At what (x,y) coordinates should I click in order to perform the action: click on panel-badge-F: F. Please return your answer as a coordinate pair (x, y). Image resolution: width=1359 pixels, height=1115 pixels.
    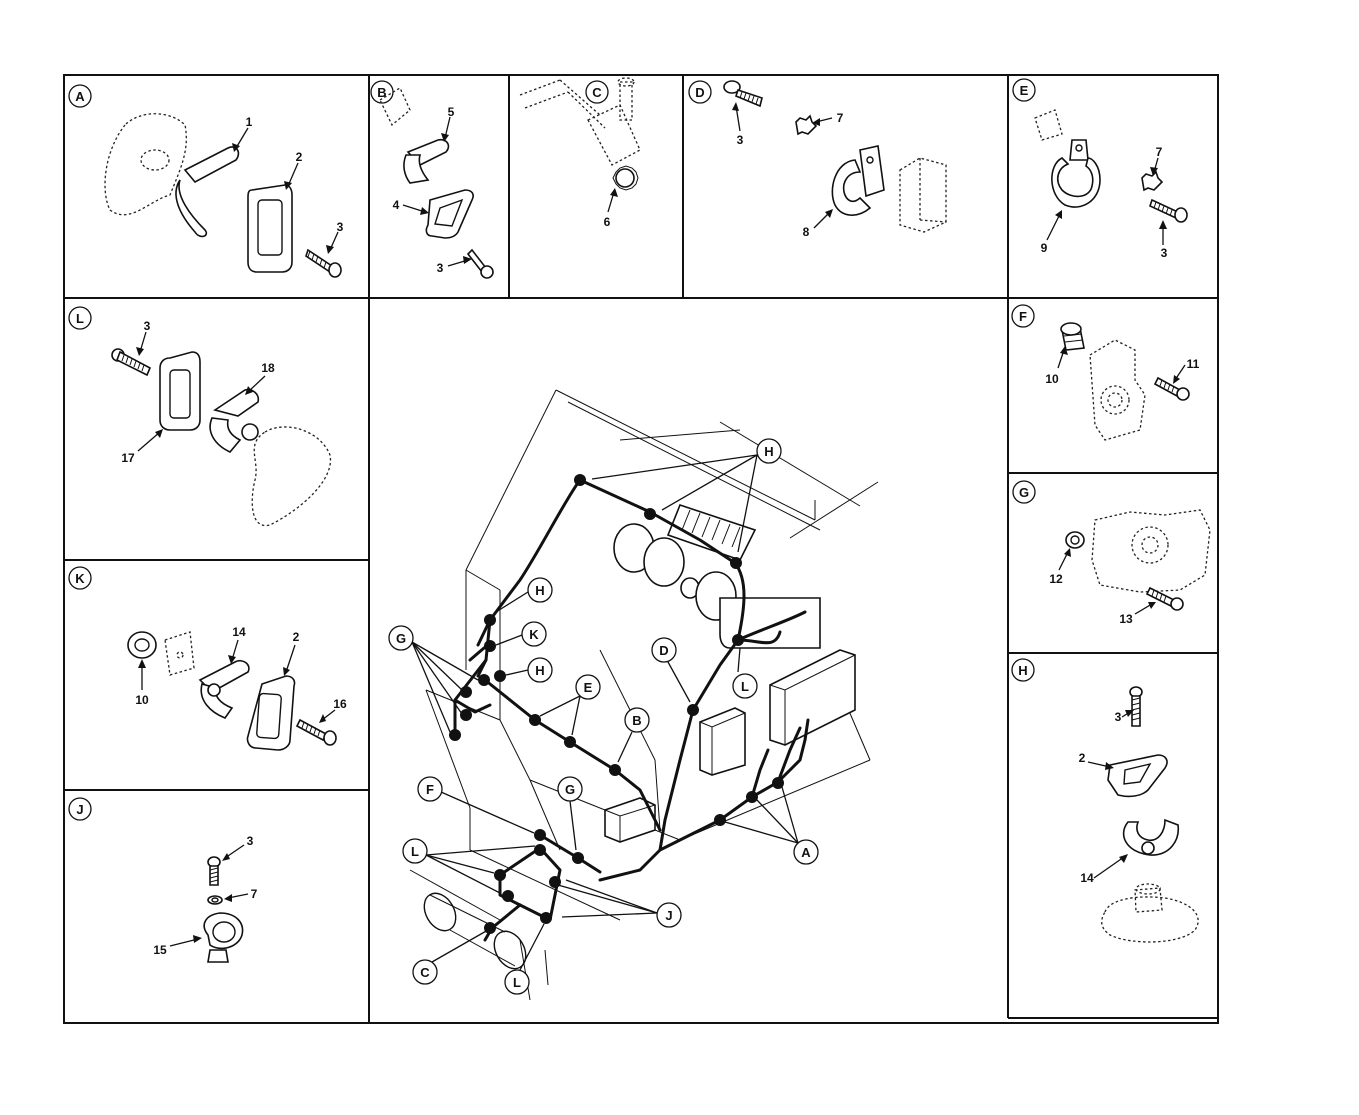
    Looking at the image, I should click on (1023, 316).